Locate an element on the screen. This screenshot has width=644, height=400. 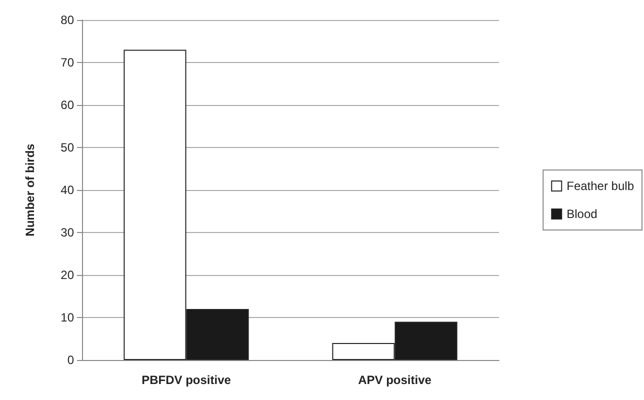
y-tick-label: 10 is located at coordinates (67, 317).